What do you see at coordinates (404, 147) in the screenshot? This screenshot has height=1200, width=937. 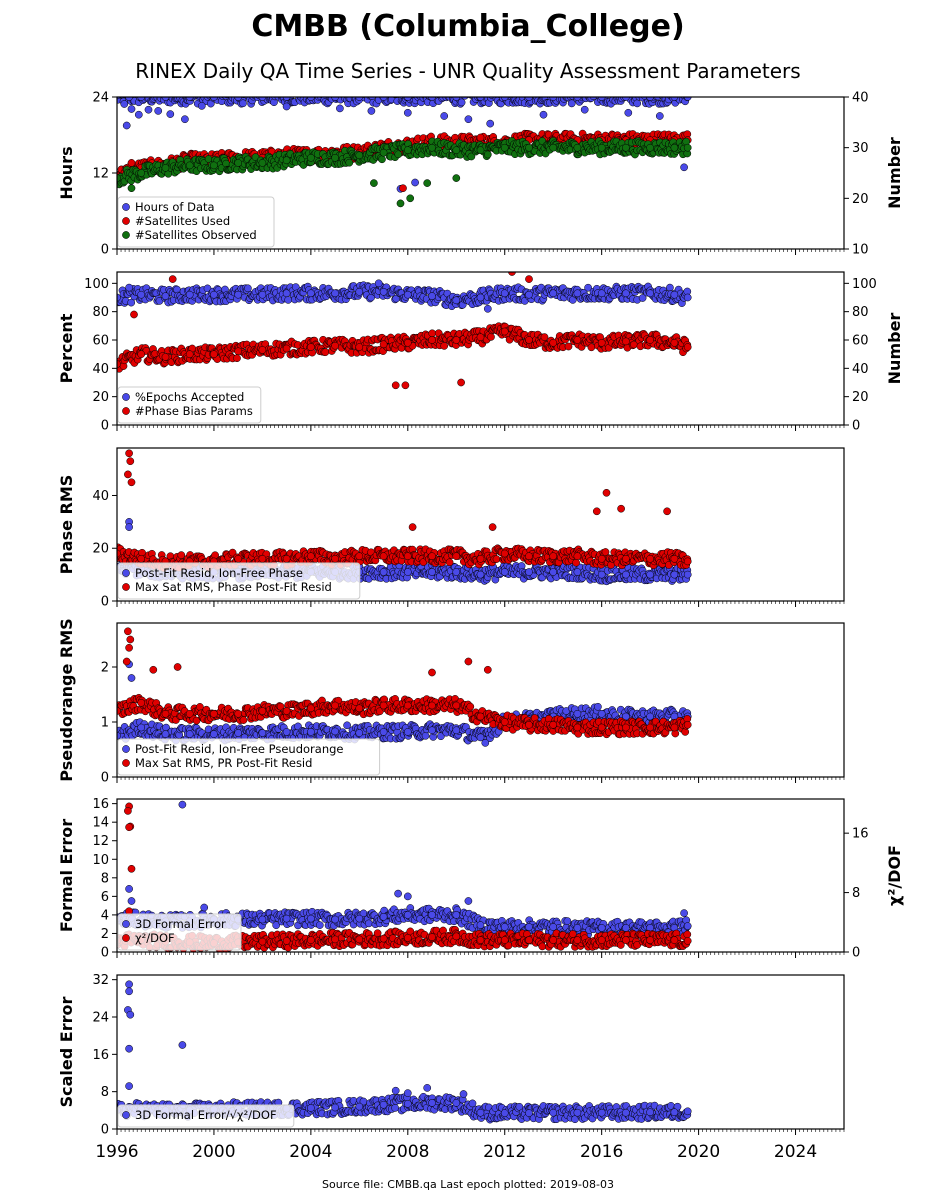 I see `panel-1-marks` at bounding box center [404, 147].